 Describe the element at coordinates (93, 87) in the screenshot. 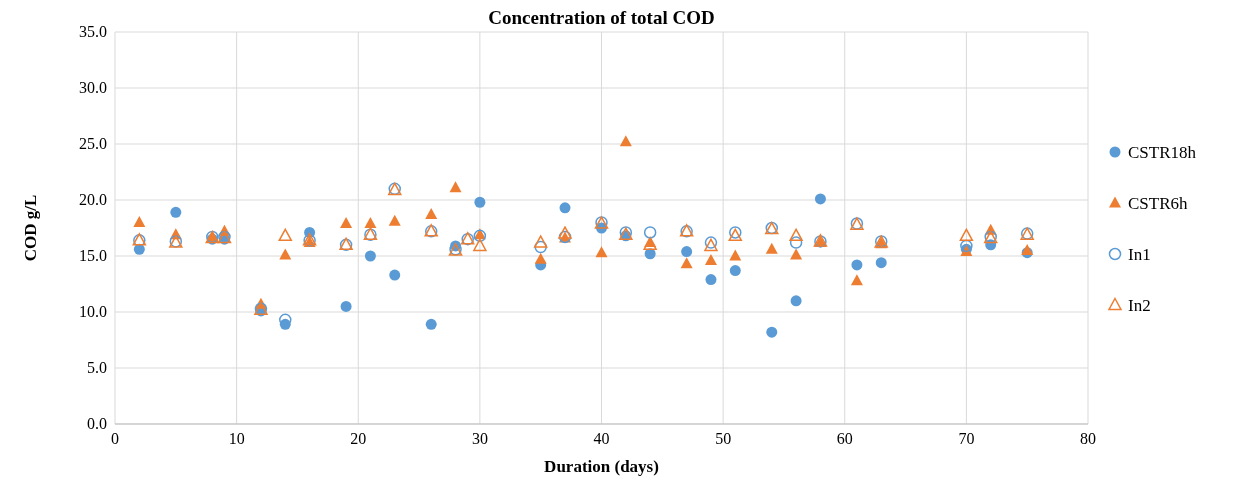

I see `y-tick-label: 30.0` at that location.